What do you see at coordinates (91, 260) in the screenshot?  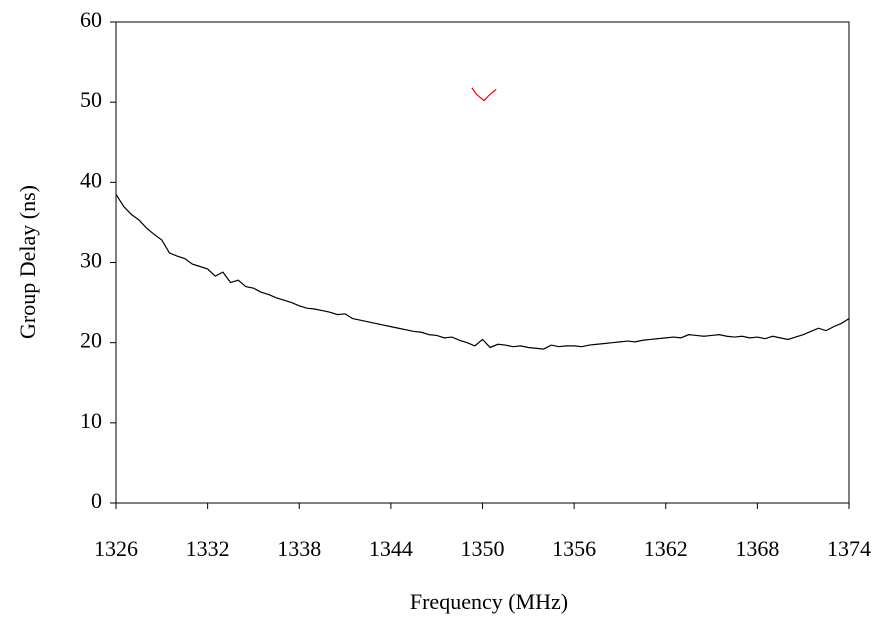 I see `y-tick-label: 30` at bounding box center [91, 260].